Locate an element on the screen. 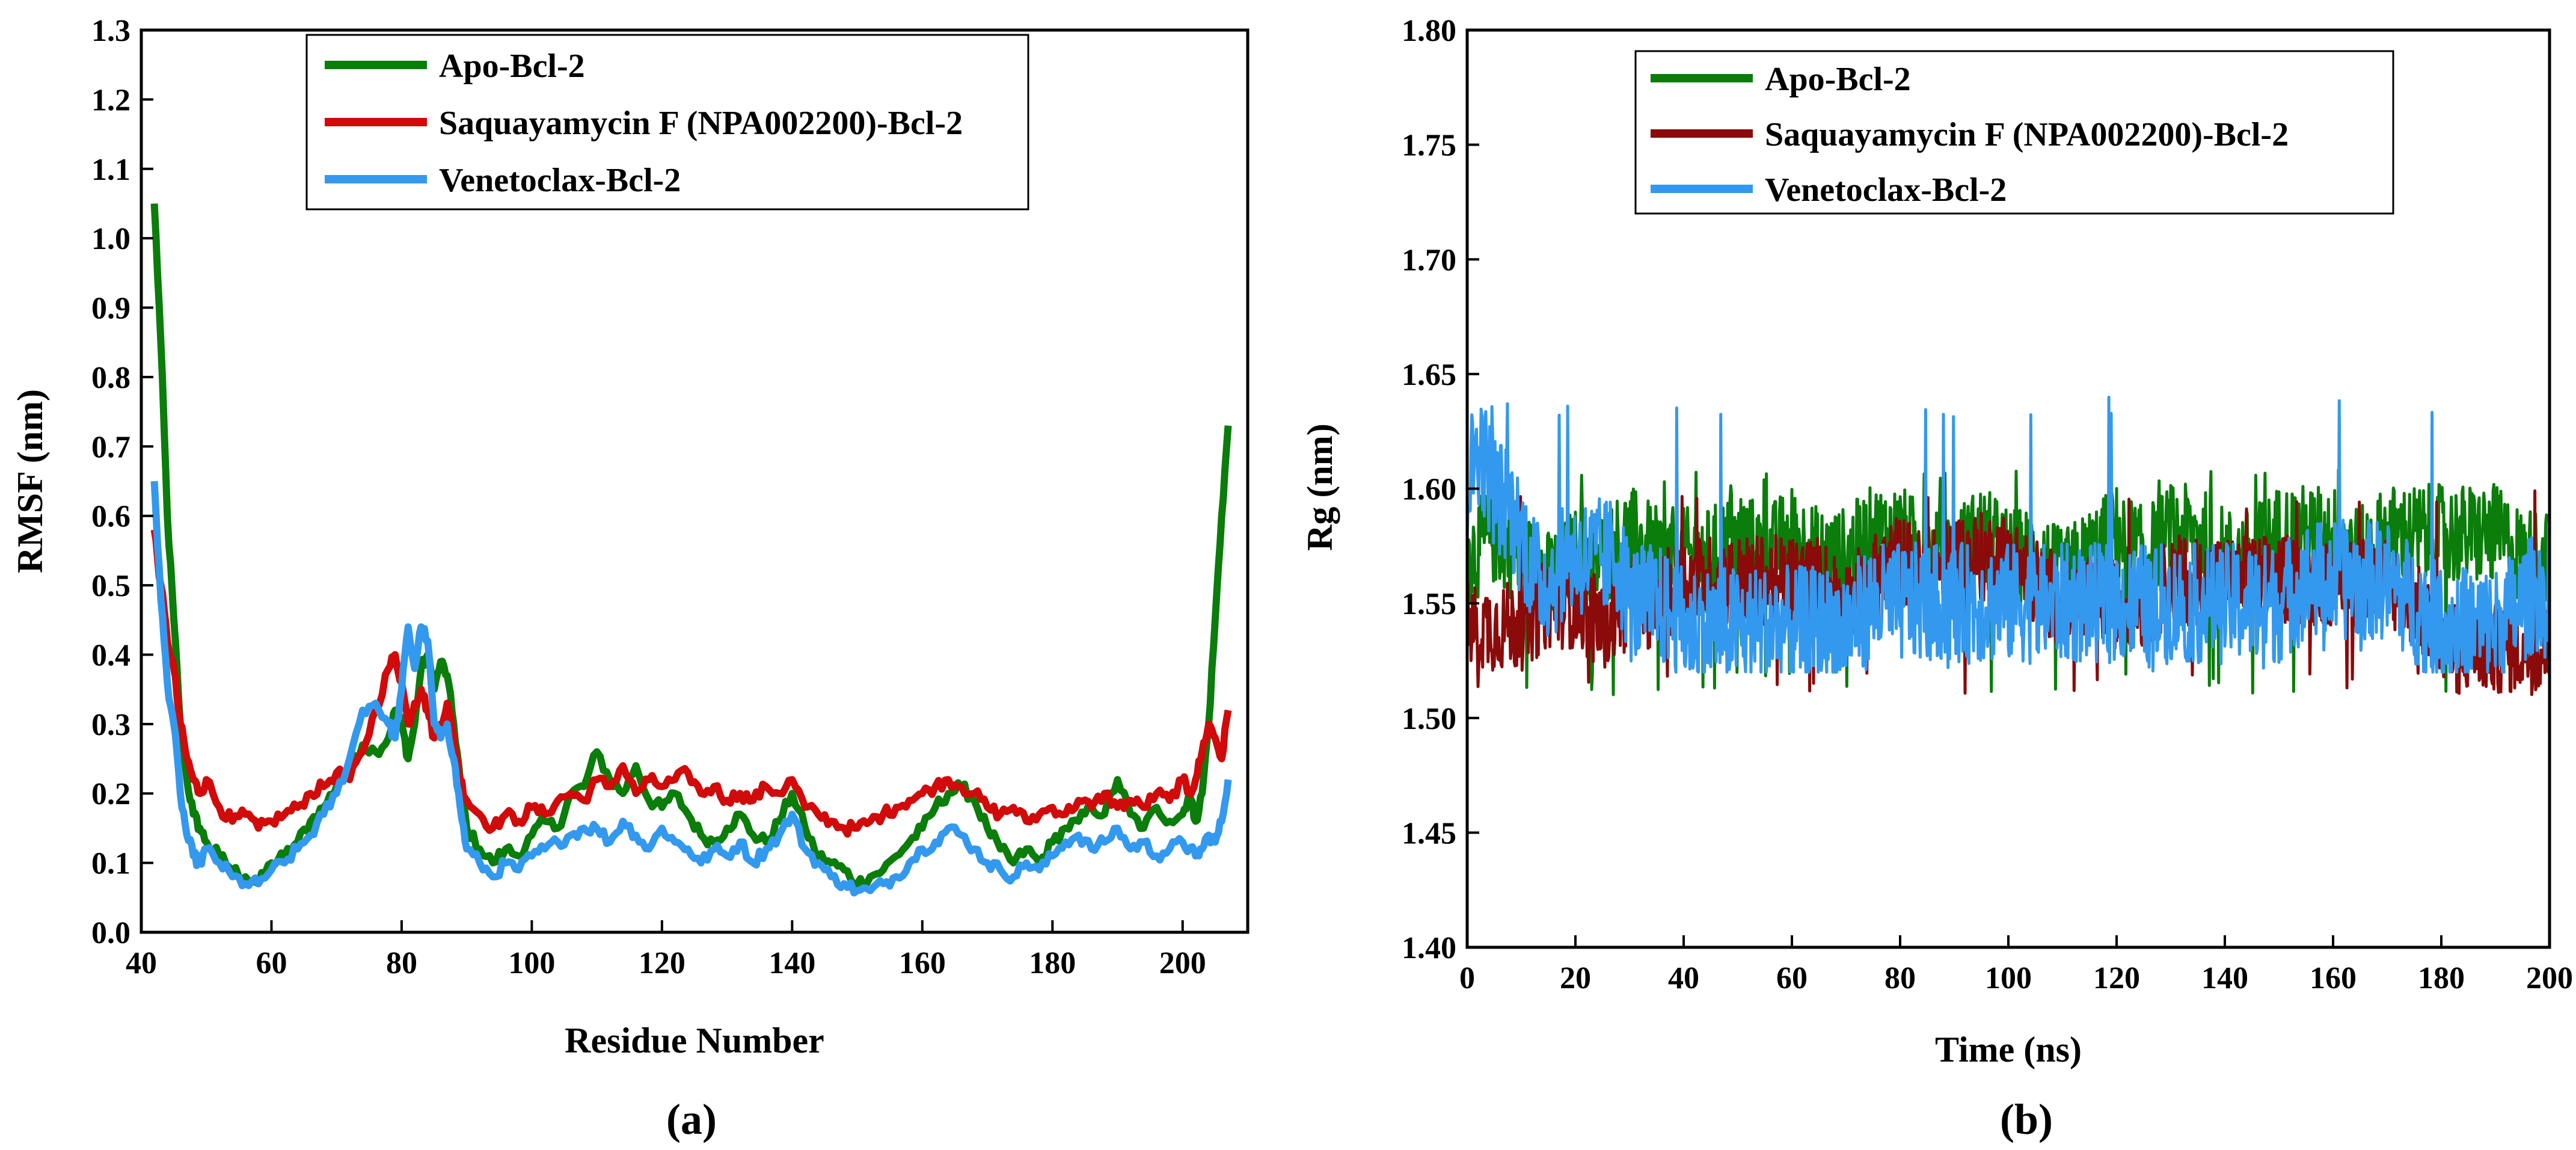 This screenshot has width=2576, height=1150. rmsf-legend-venetoclax: Venetoclax-Bcl-2 is located at coordinates (560, 181).